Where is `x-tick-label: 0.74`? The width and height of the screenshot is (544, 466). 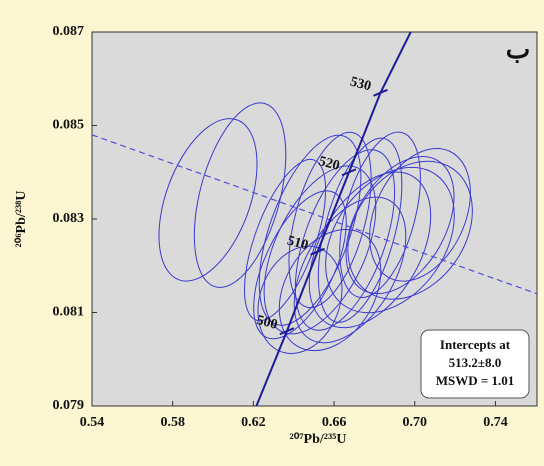 x-tick-label: 0.74 is located at coordinates (495, 422).